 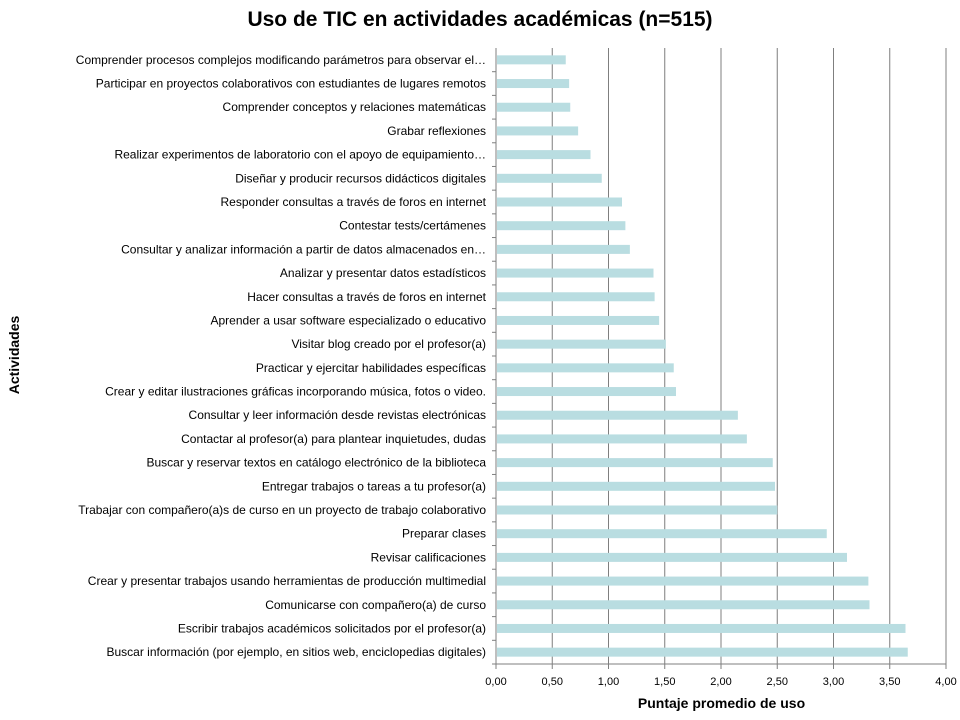 What do you see at coordinates (383, 273) in the screenshot?
I see `category-label: Analizar y presentar datos estadísticos` at bounding box center [383, 273].